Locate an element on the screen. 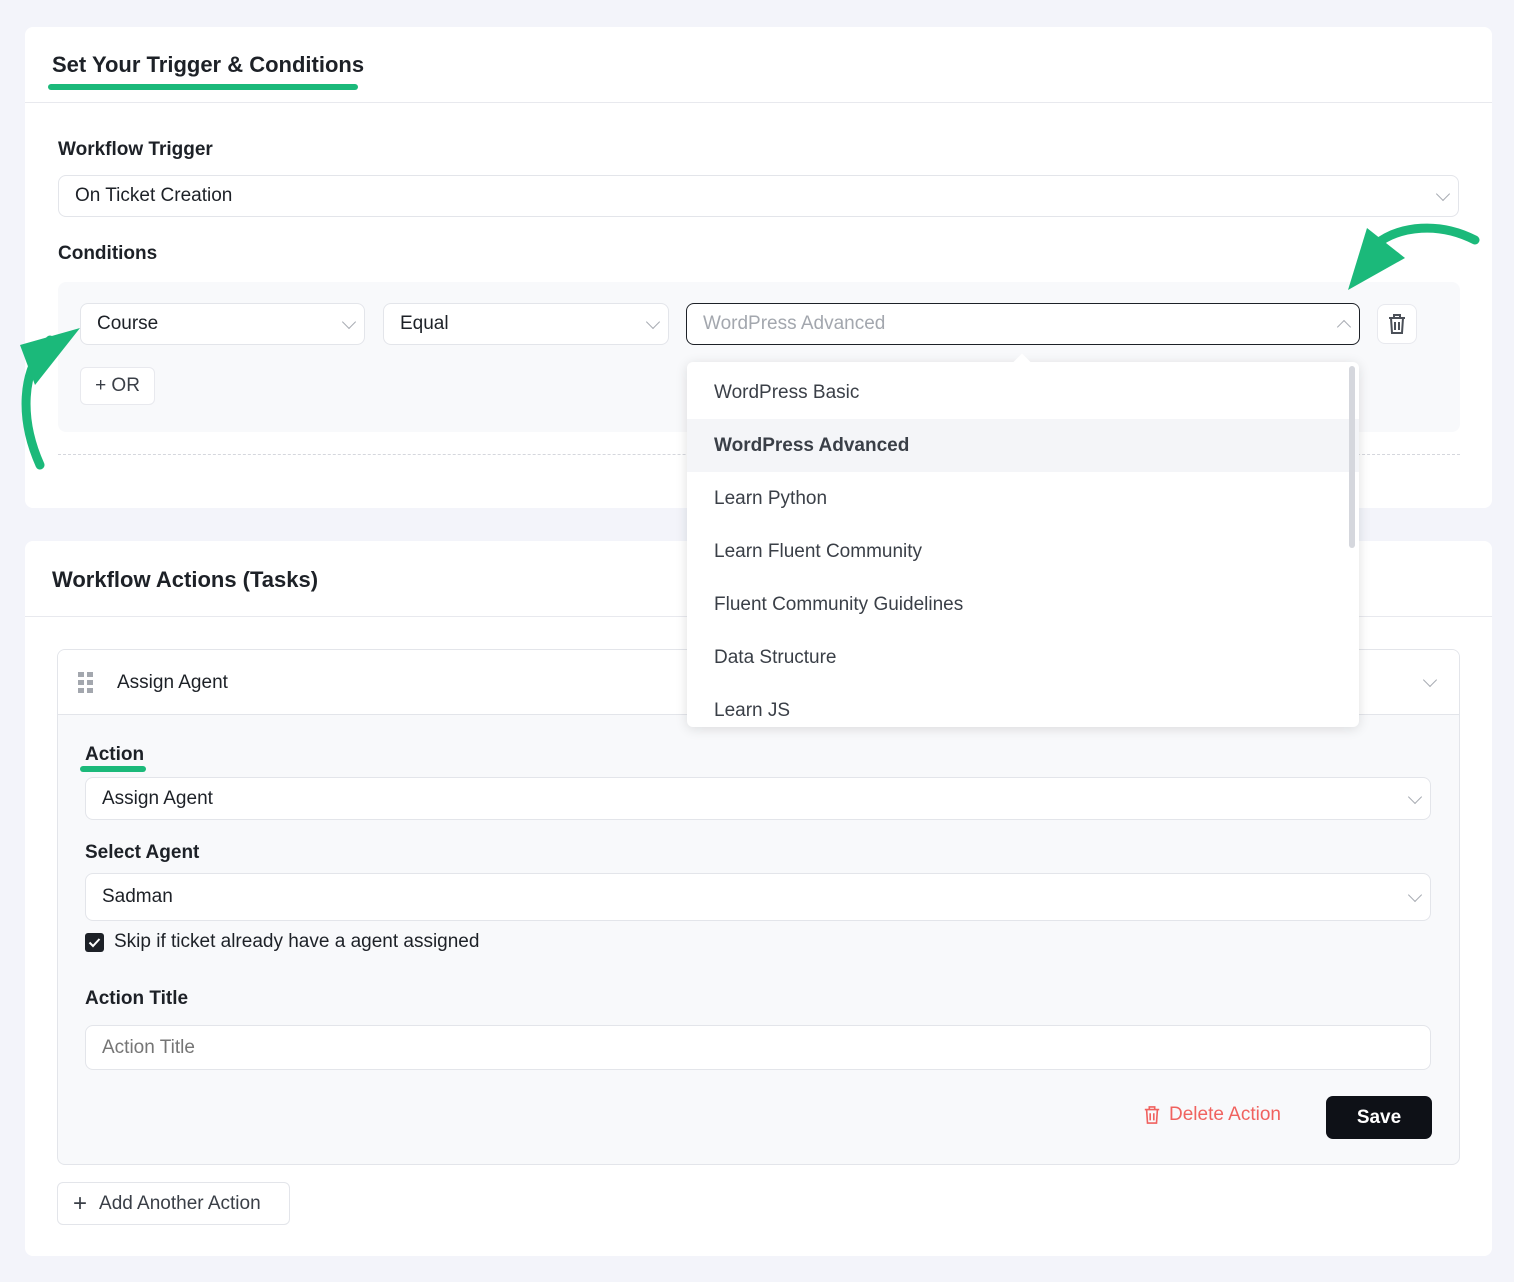  action-value: Assign Agent is located at coordinates (157, 798).